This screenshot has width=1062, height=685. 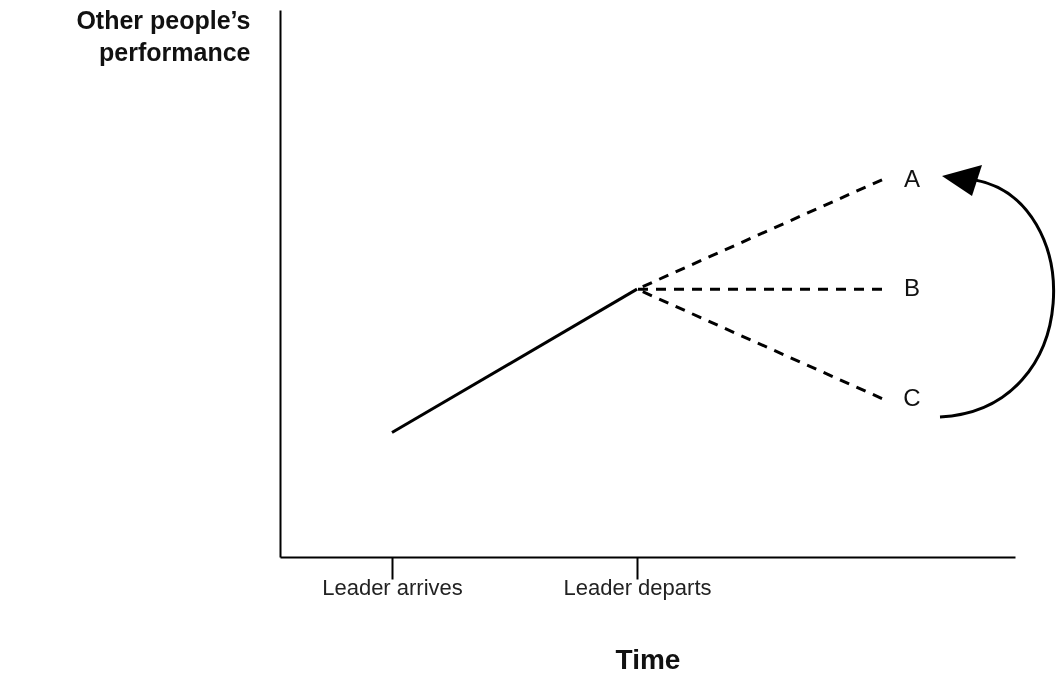 I want to click on legend-label: A, so click(x=912, y=178).